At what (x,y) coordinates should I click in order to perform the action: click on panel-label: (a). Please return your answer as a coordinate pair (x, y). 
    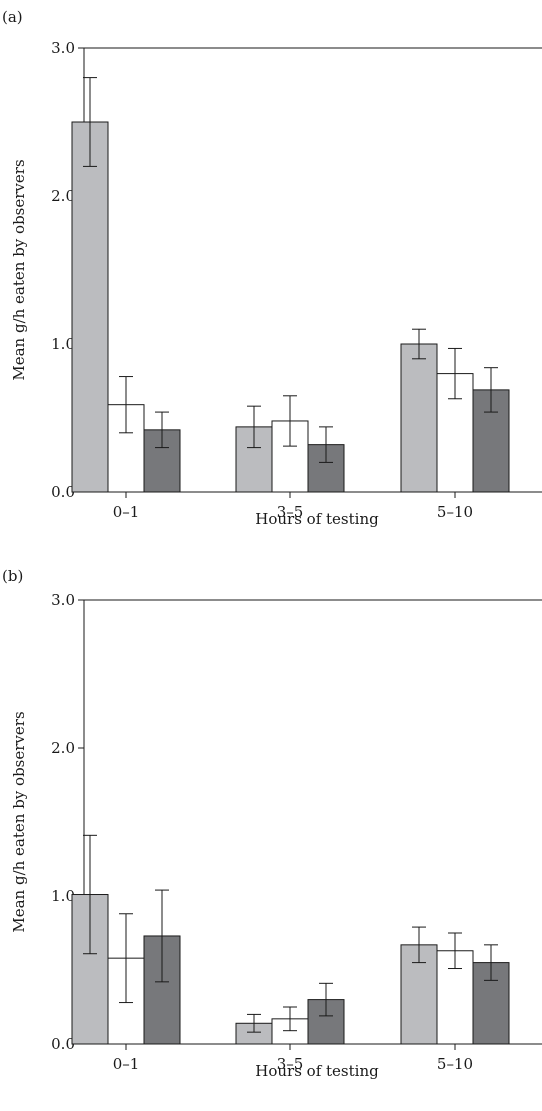
    Looking at the image, I should click on (12, 17).